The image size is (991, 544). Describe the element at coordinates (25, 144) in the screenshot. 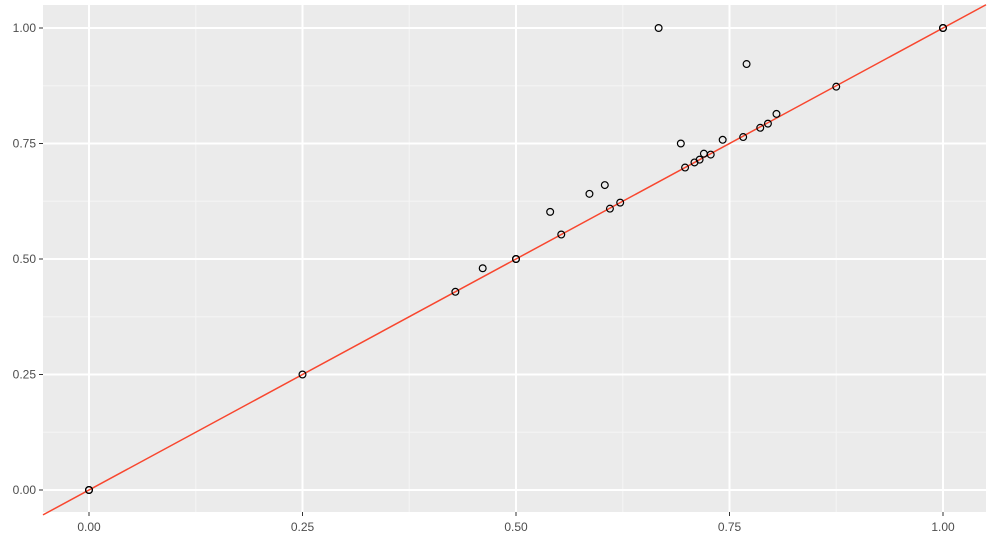

I see `y-tick-label: 0.75` at that location.